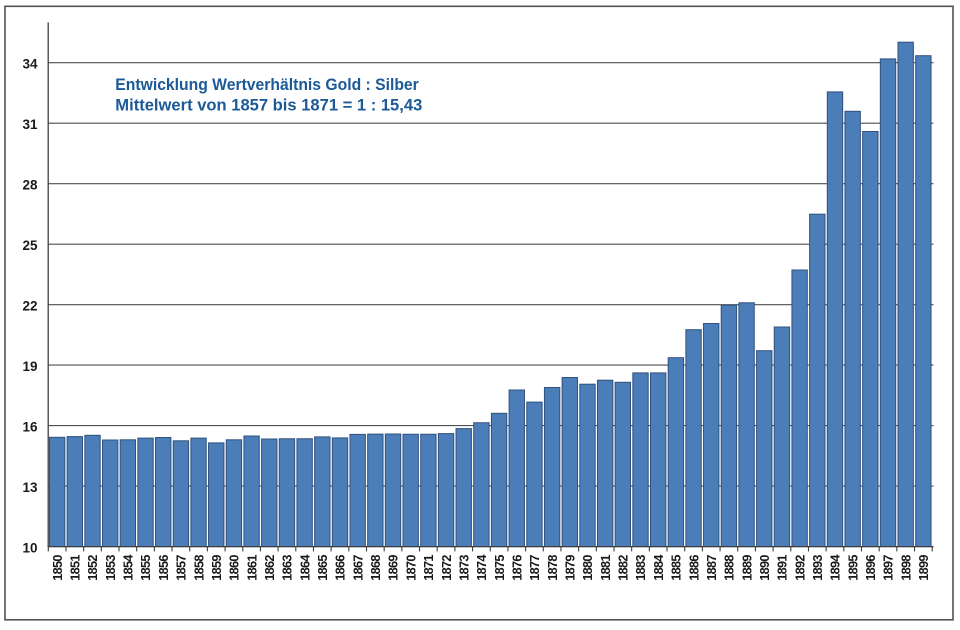 The image size is (960, 630). Describe the element at coordinates (252, 568) in the screenshot. I see `svg-text: 1861` at that location.